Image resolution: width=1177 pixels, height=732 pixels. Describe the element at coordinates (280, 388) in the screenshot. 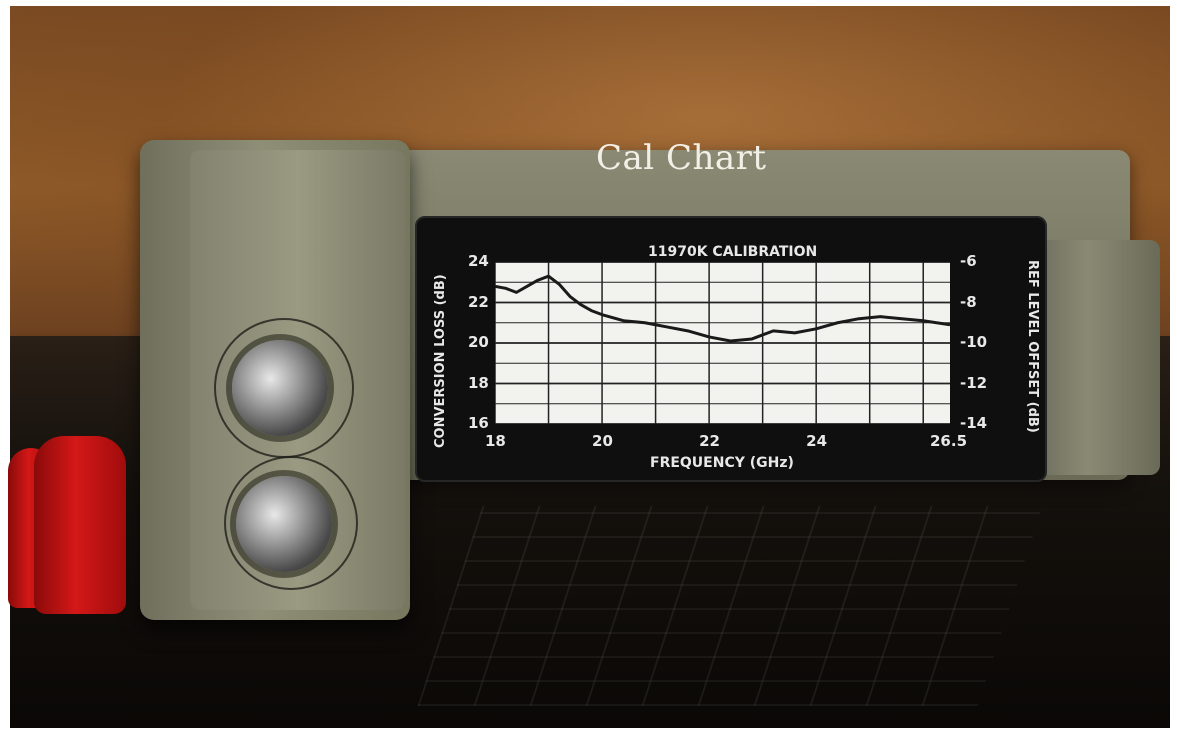

I see `upper-connector` at that location.